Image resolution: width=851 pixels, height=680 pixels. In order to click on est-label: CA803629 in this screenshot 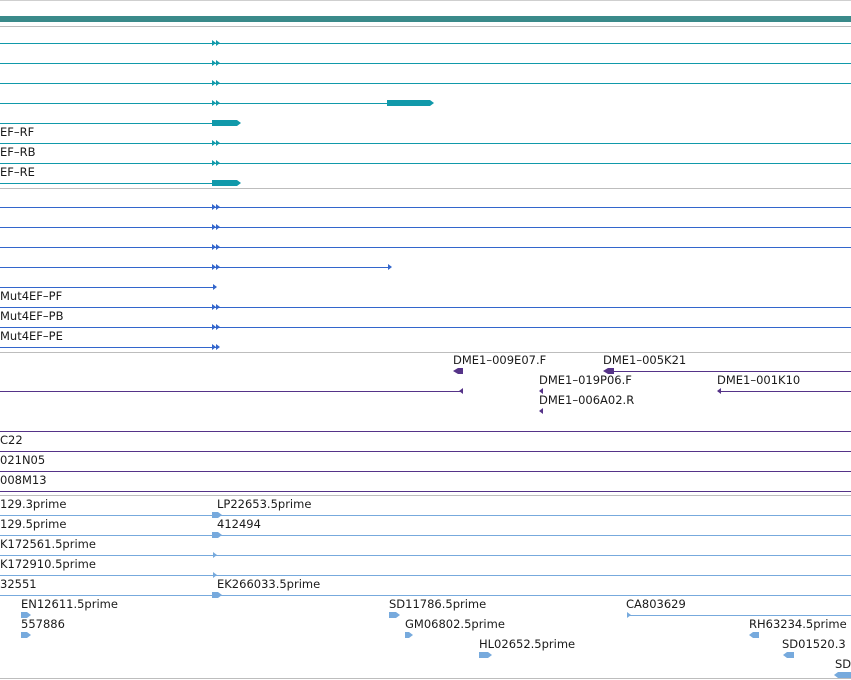, I will do `click(656, 604)`.